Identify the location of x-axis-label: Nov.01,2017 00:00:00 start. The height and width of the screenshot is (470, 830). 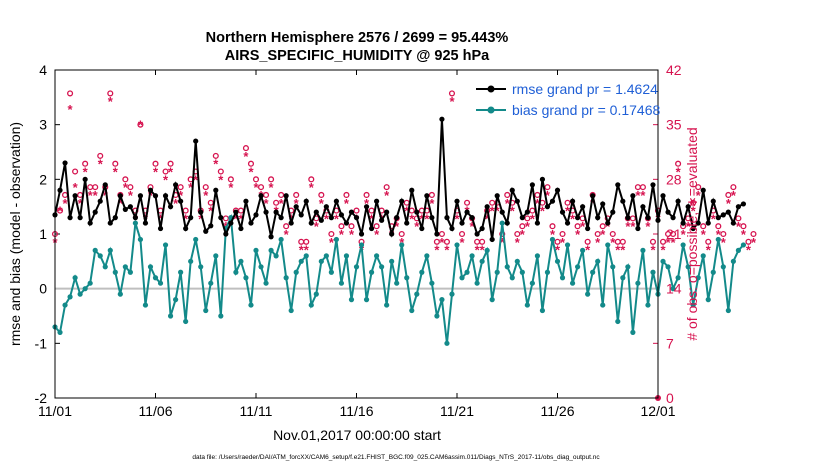
(357, 435).